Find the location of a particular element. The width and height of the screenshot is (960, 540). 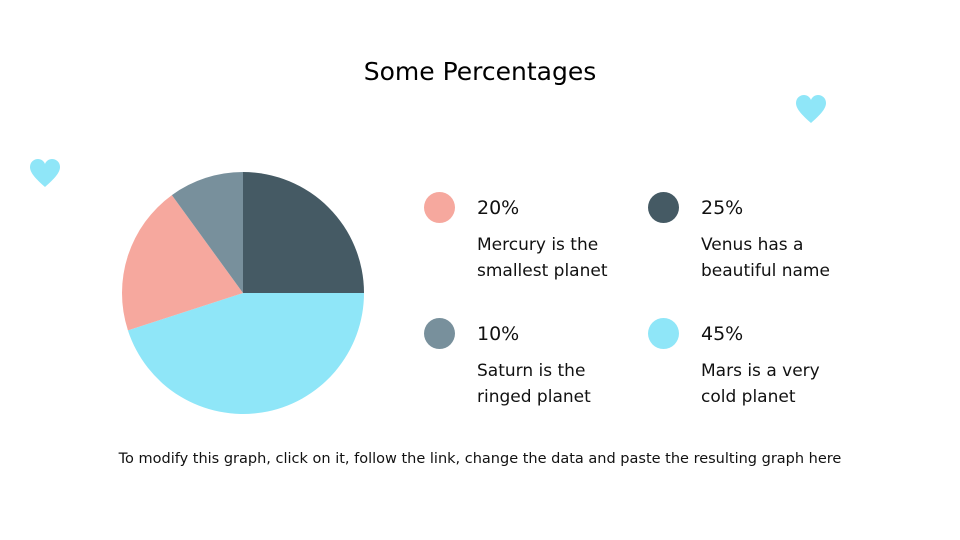

legend-description: Saturn is the ringed planet is located at coordinates (534, 384).